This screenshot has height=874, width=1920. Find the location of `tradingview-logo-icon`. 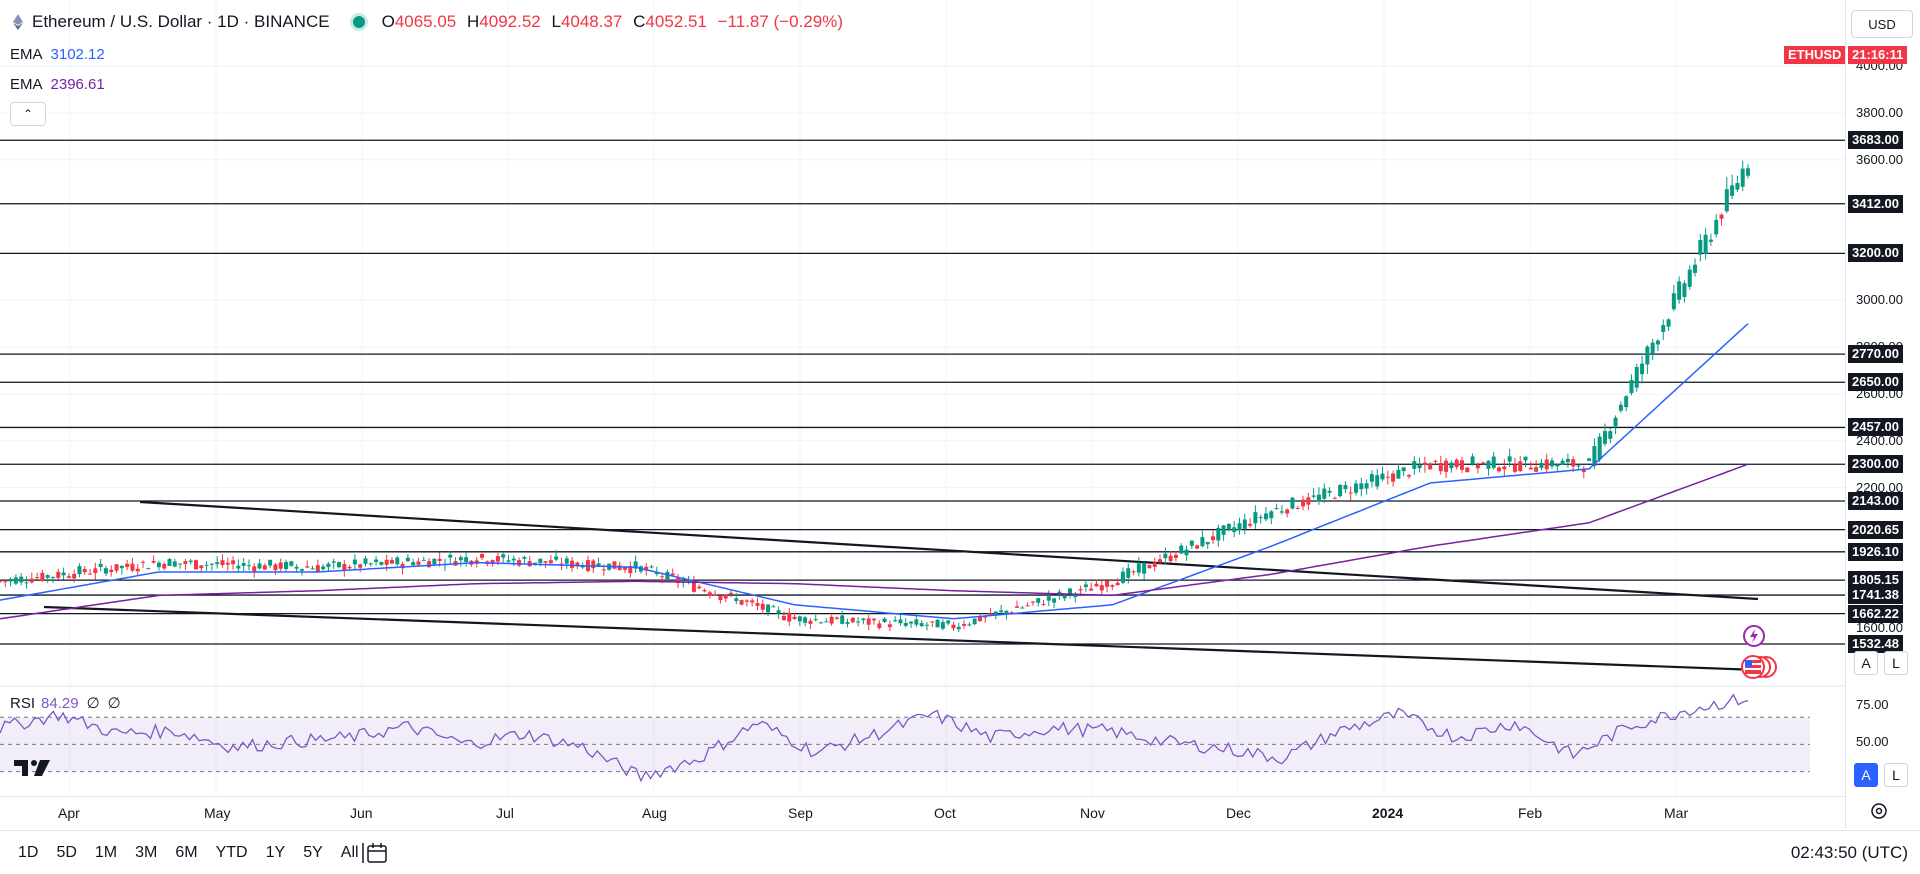

tradingview-logo-icon is located at coordinates (34, 768).